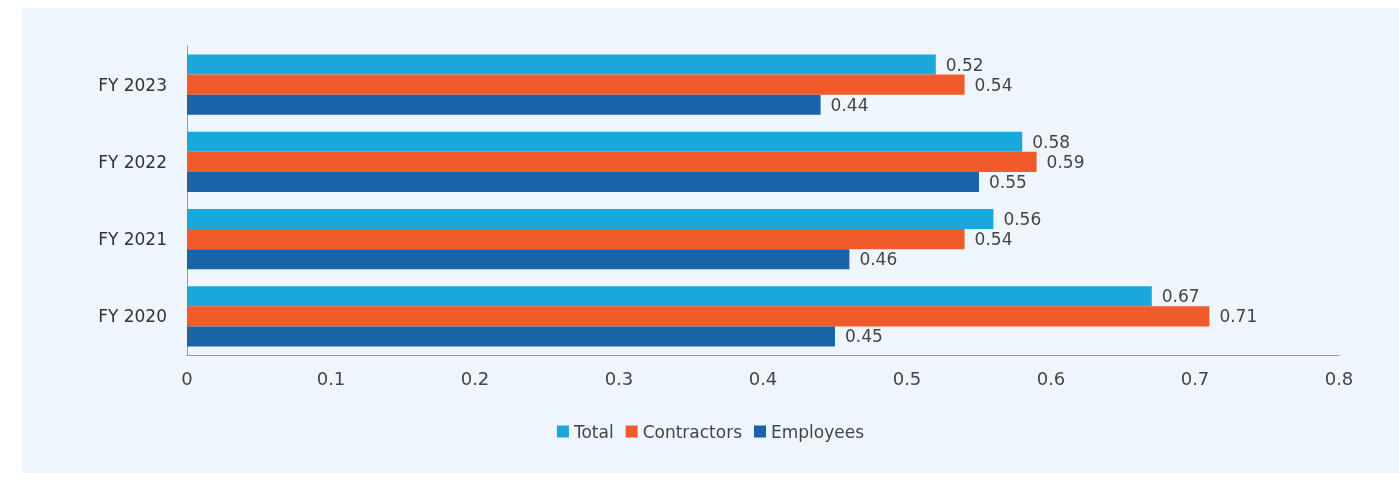  What do you see at coordinates (132, 239) in the screenshot?
I see `y-tick-label: FY 2021` at bounding box center [132, 239].